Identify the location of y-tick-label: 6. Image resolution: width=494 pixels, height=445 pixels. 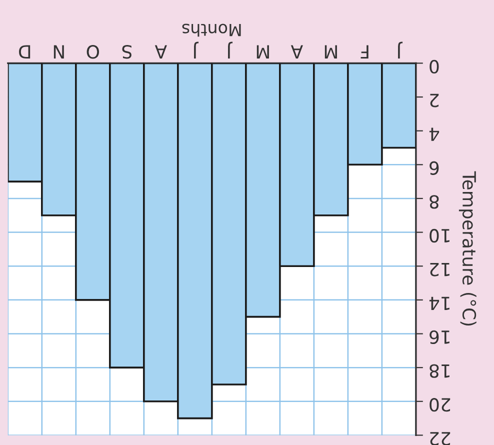
(434, 168).